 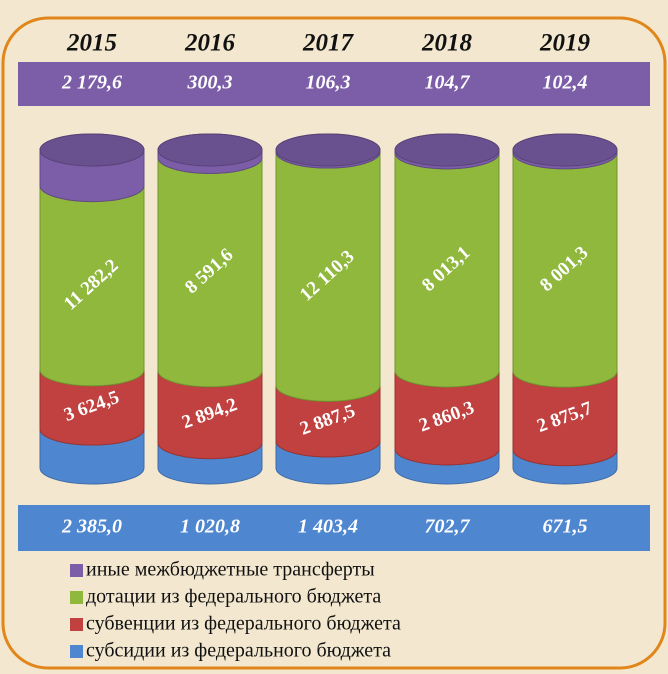 I want to click on year-label: 2018, so click(x=447, y=43).